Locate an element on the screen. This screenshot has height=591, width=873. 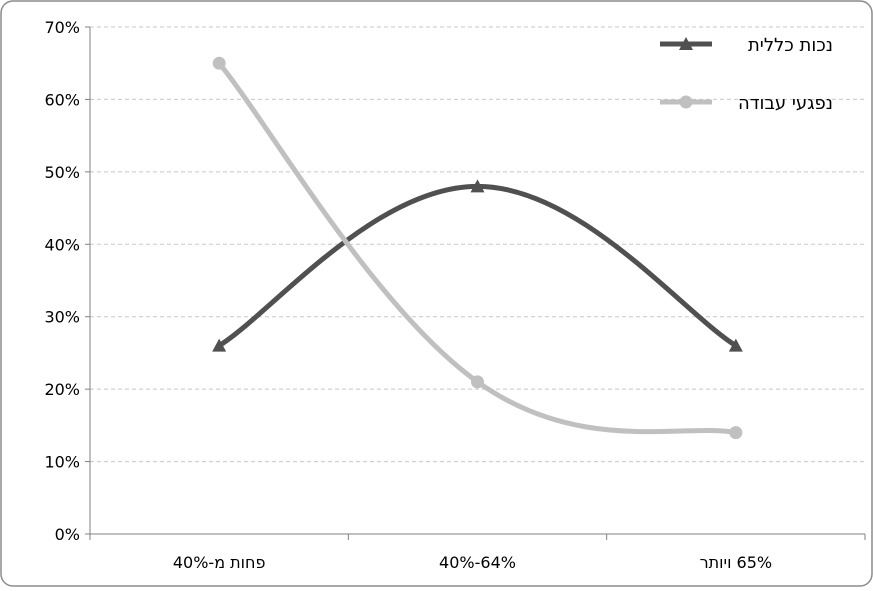
x-tick-label: 64%-40% is located at coordinates (477, 562).